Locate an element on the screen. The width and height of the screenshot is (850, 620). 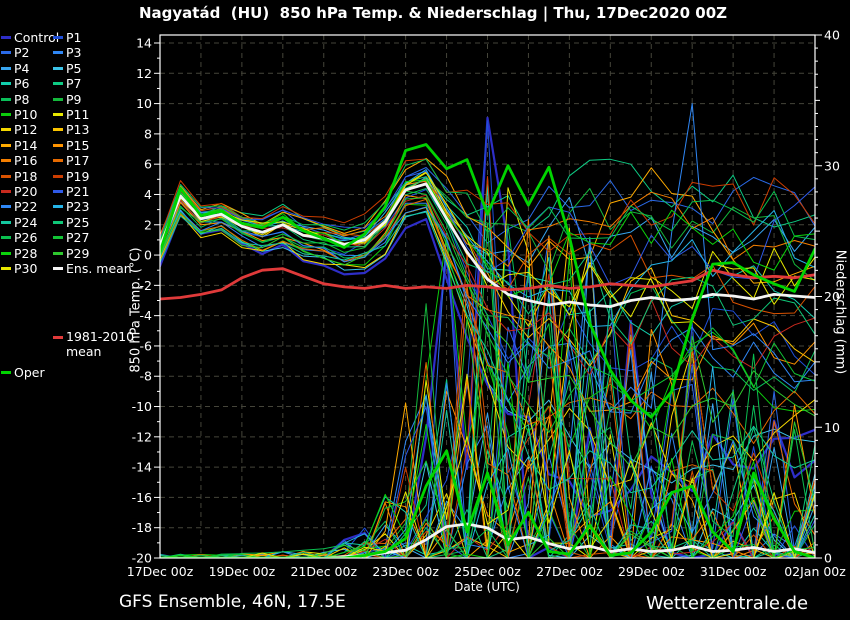
temp-tick-label: -12 is located at coordinates (142, 436).